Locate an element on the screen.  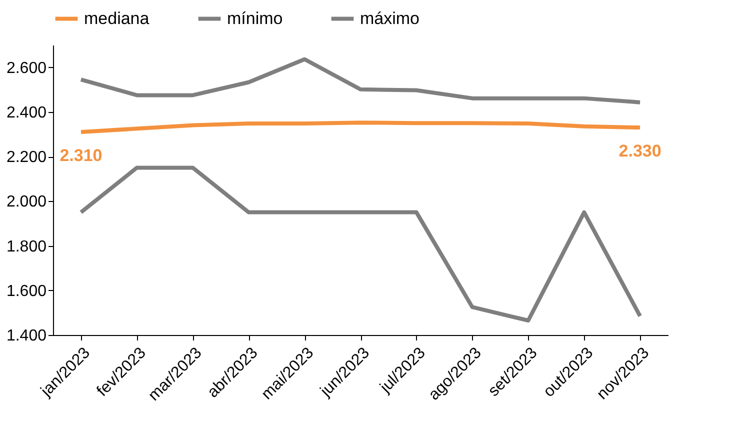
y-tick-label: 2.000 is located at coordinates (26, 202).